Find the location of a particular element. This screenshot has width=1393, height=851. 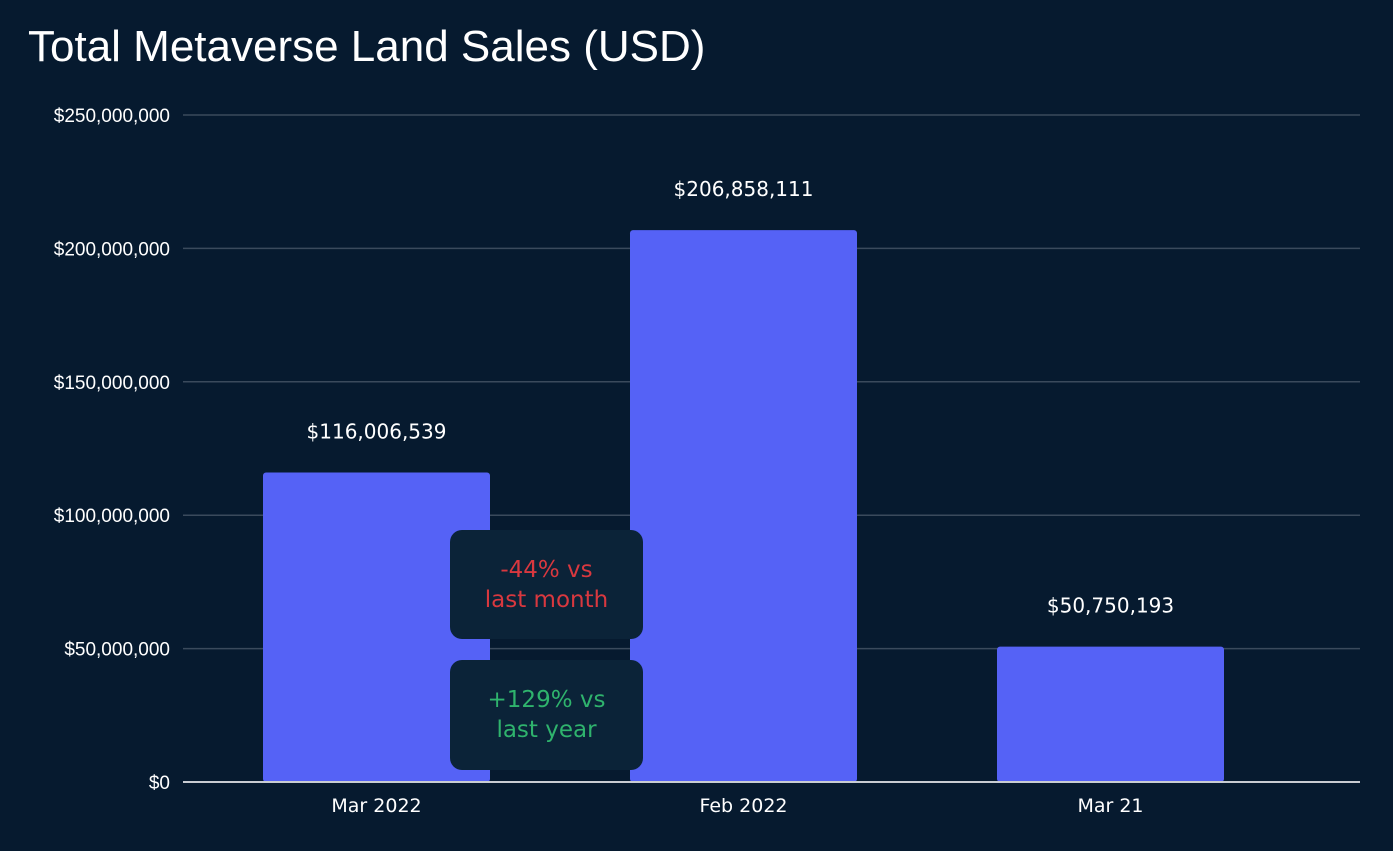

y-tick-label: $0 is located at coordinates (159, 783).